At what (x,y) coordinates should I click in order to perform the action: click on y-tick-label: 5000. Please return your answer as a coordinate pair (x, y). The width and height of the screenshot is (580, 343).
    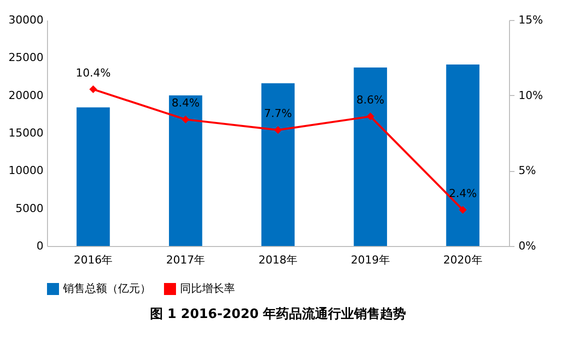
    Looking at the image, I should click on (30, 208).